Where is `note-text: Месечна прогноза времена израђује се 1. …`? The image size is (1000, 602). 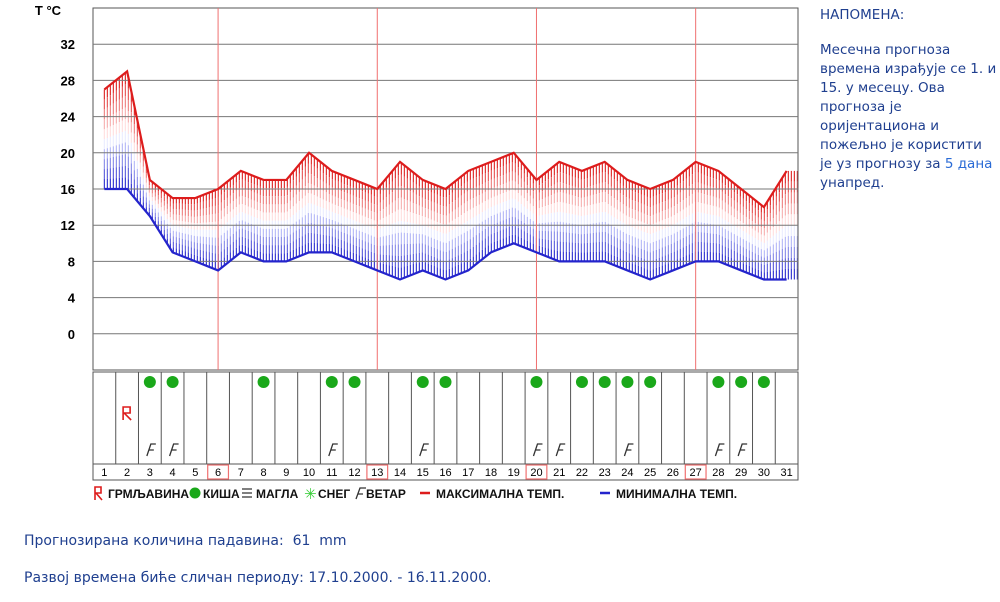 note-text: Месечна прогноза времена израђује се 1. … is located at coordinates (909, 117).